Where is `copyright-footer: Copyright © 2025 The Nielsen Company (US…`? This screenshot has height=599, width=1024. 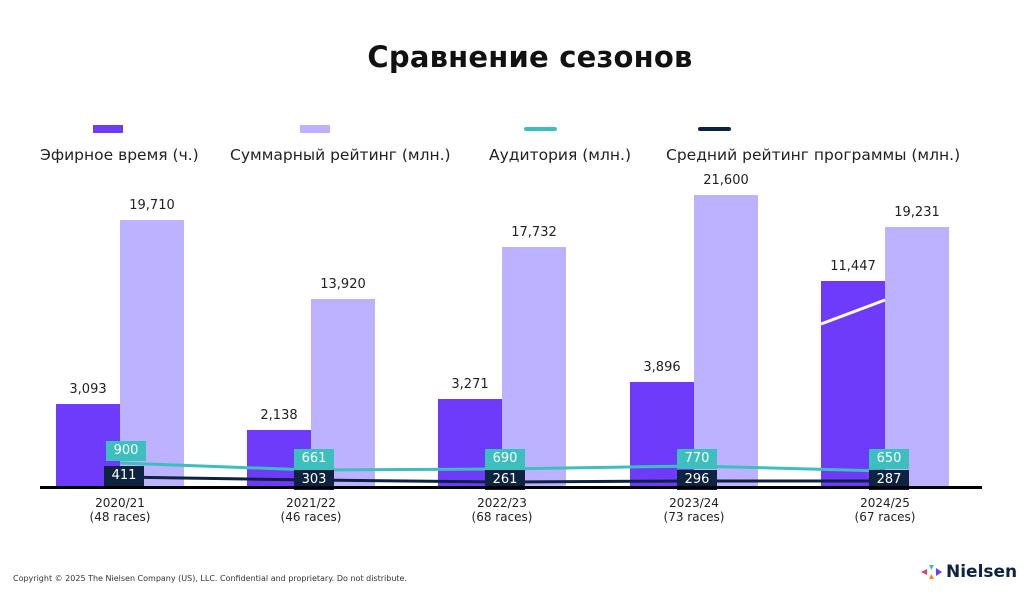
copyright-footer: Copyright © 2025 The Nielsen Company (US… is located at coordinates (210, 578).